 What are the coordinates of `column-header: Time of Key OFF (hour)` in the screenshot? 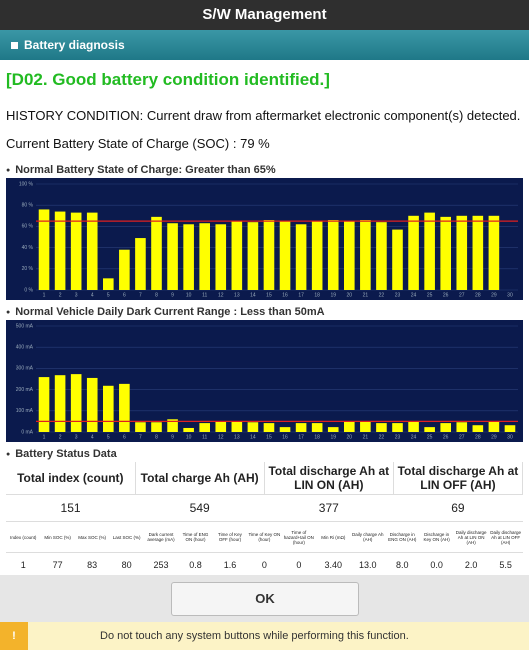 It's located at (230, 537).